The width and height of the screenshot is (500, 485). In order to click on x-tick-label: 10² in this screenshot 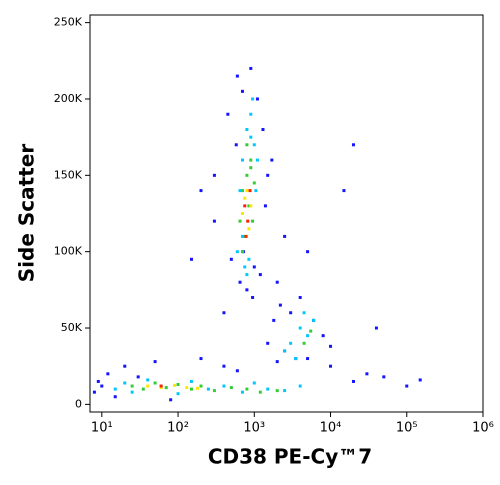, I will do `click(178, 428)`.